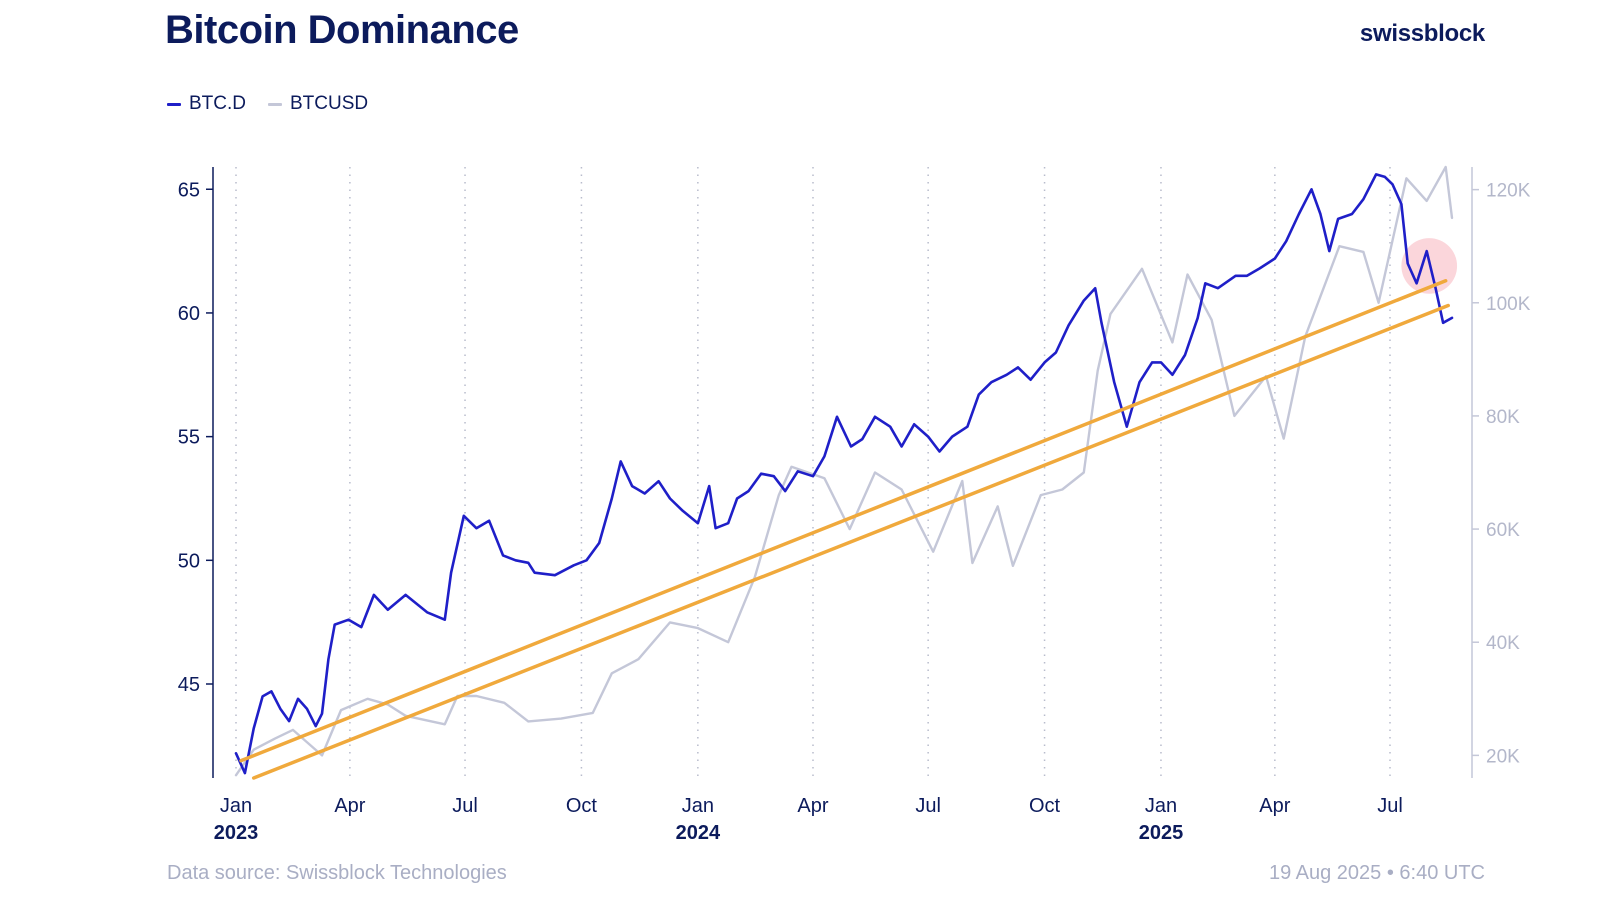 The width and height of the screenshot is (1600, 900). What do you see at coordinates (1161, 806) in the screenshot?
I see `x-tick-label-8: Jan` at bounding box center [1161, 806].